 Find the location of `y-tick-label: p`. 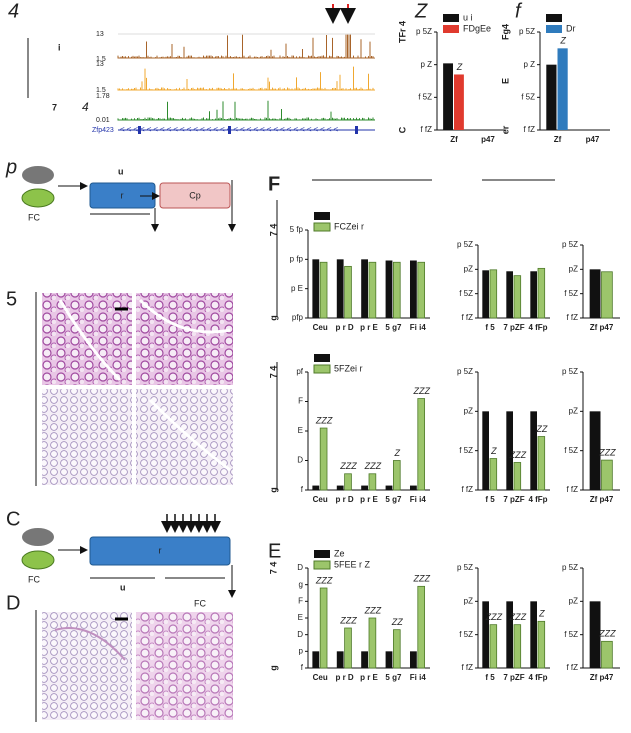

y-tick-label: p is located at coordinates (301, 650).